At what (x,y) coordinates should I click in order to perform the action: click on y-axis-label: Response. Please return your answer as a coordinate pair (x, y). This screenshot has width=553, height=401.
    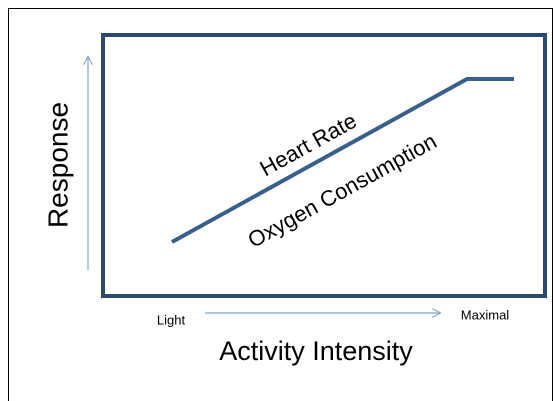
    Looking at the image, I should click on (57, 165).